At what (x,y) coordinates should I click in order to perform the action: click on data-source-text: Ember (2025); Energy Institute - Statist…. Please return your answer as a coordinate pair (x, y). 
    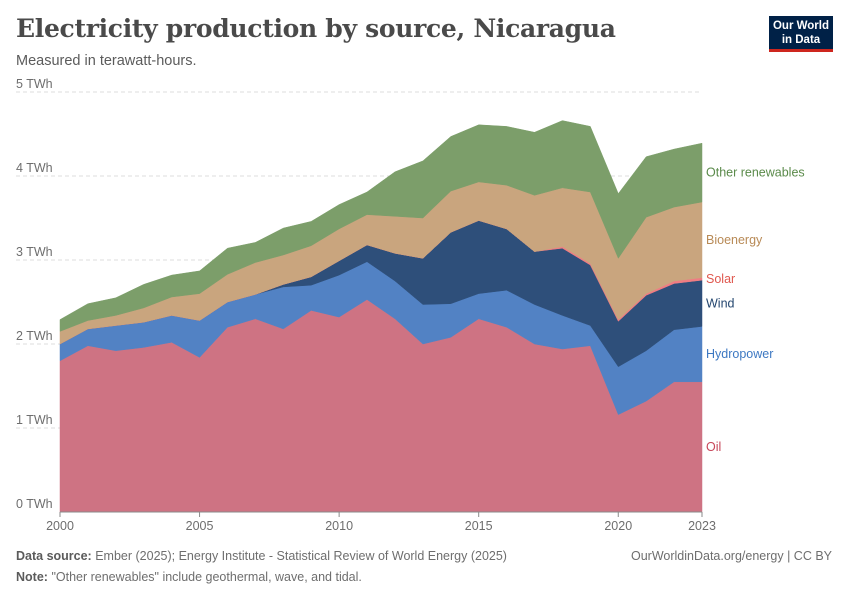
    Looking at the image, I should click on (301, 556).